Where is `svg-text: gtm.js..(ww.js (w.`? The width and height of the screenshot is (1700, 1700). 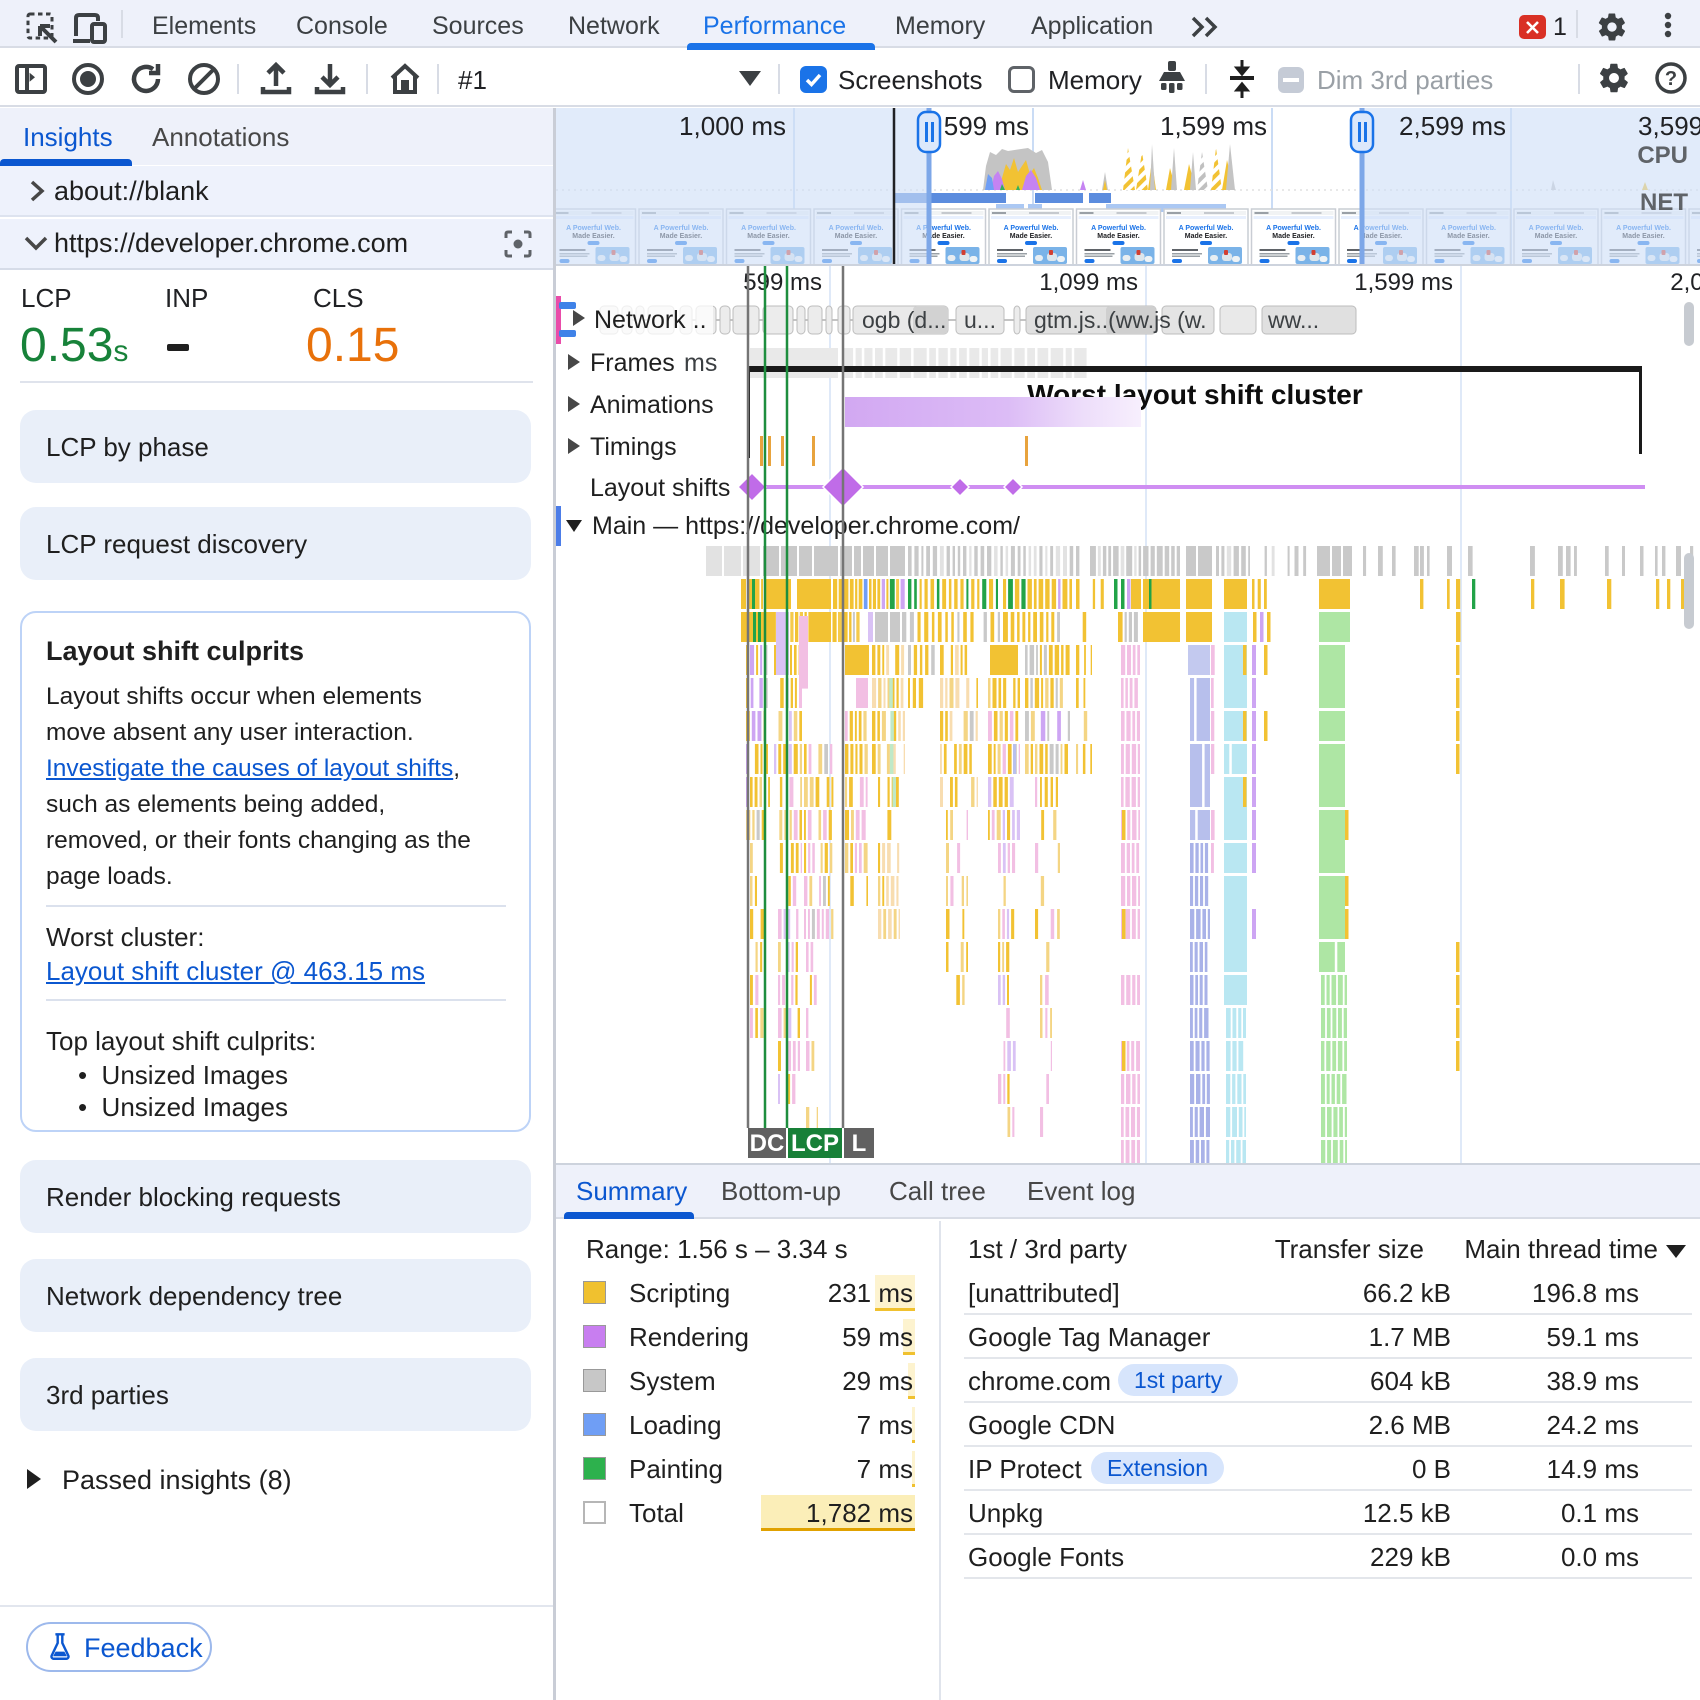 svg-text: gtm.js..(ww.js (w. is located at coordinates (1120, 320).